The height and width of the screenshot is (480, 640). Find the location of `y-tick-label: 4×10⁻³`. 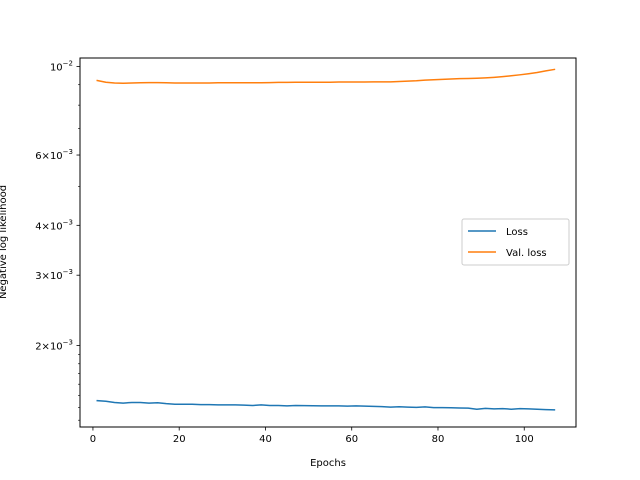

y-tick-label: 4×10⁻³ is located at coordinates (54, 225).